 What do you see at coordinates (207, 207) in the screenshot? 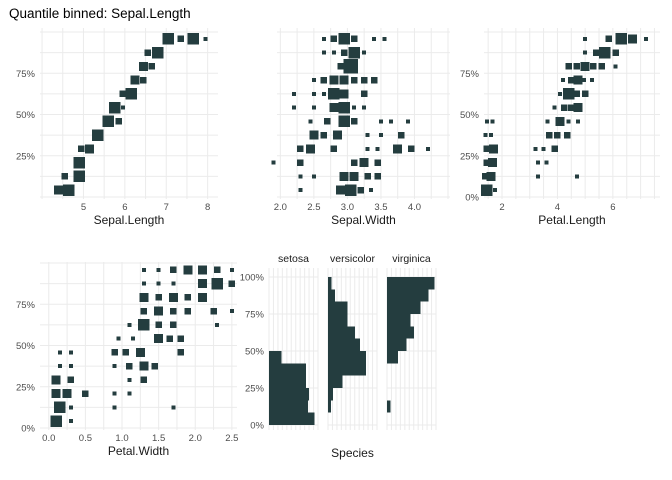
I see `x-tick-label: 8` at bounding box center [207, 207].